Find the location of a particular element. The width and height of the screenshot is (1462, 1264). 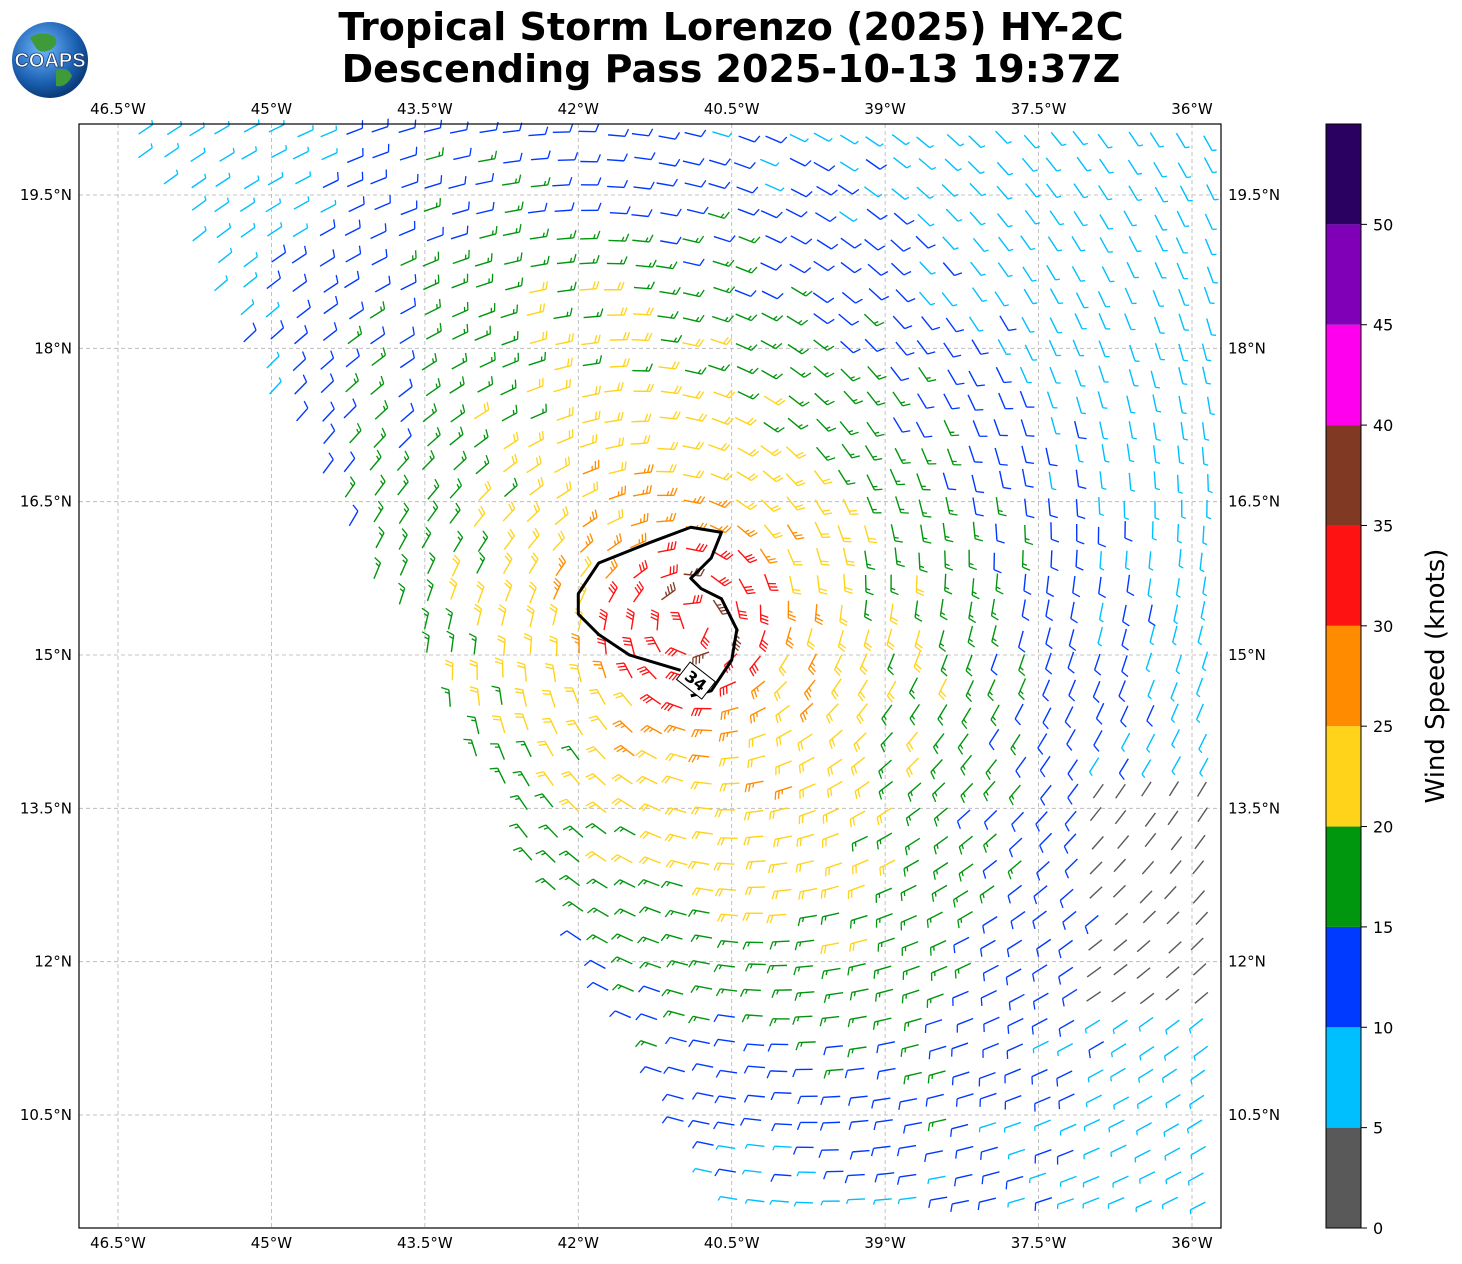

lat-tick-label-left: 10.5°N is located at coordinates (46, 1115).